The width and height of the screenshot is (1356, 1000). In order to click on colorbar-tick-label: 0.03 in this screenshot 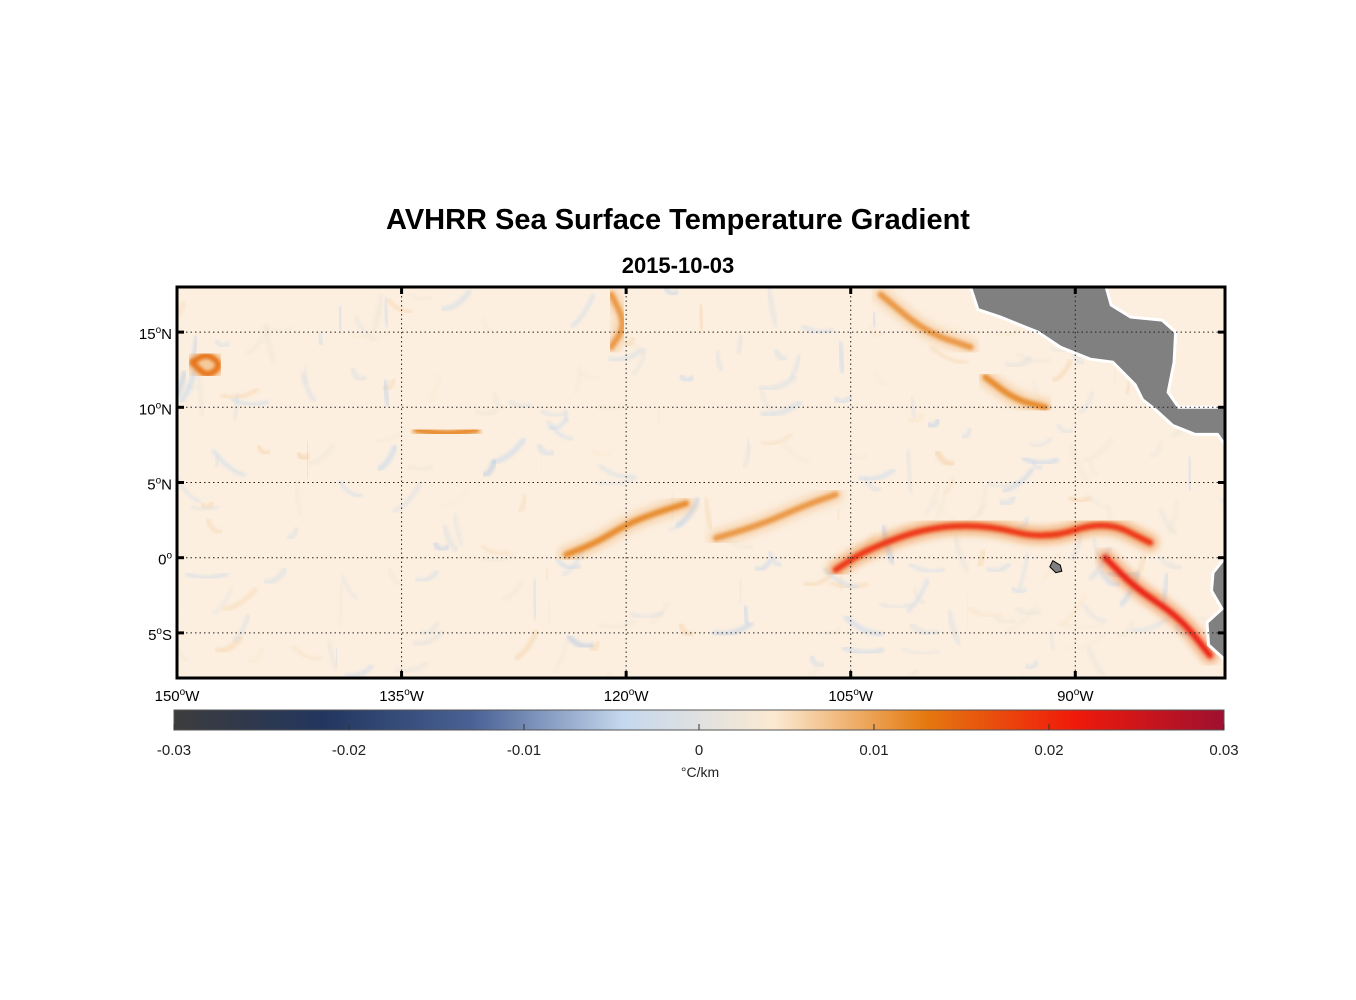, I will do `click(1223, 750)`.